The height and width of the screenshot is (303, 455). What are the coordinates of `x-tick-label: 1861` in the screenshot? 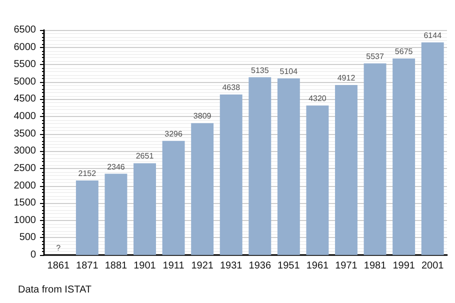 It's located at (58, 266).